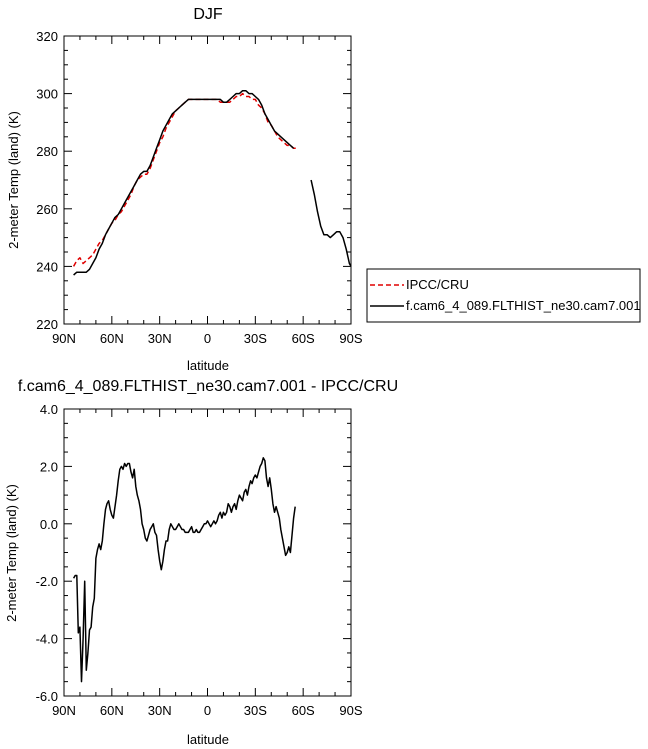 The width and height of the screenshot is (648, 749). I want to click on bottom-x-tick-label: 30S, so click(255, 710).